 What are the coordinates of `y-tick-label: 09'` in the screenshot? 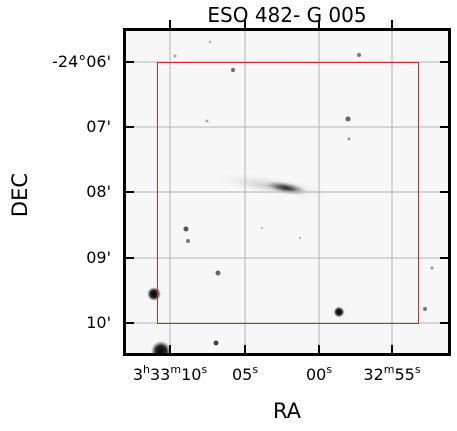 It's located at (98, 257).